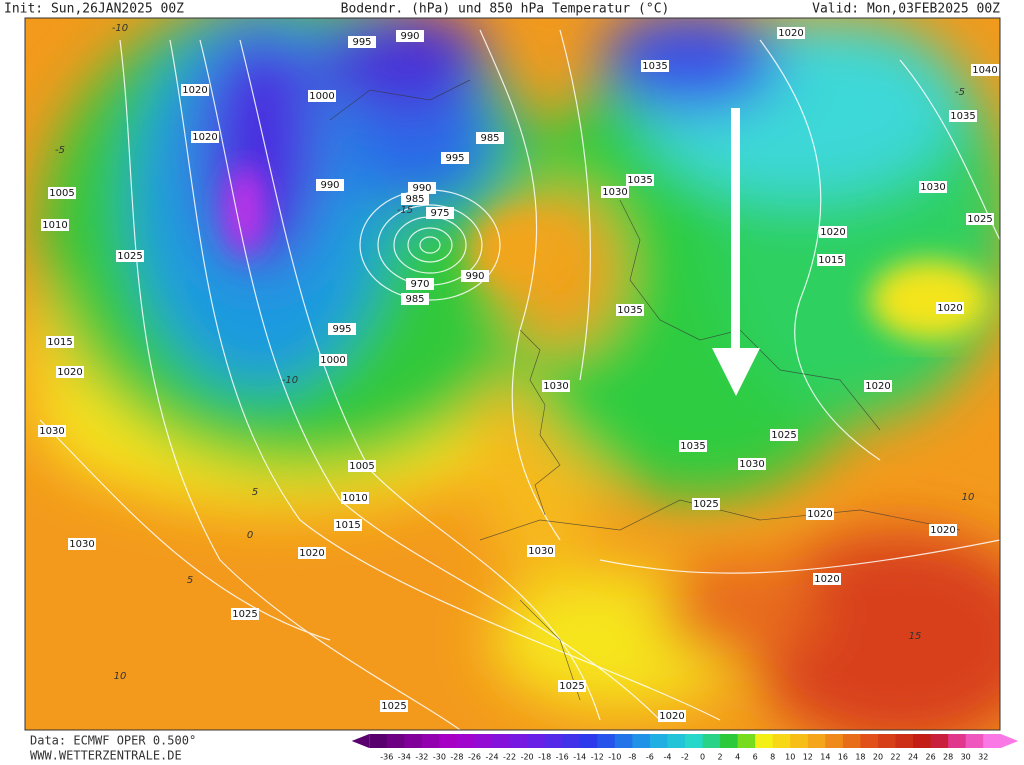 This screenshot has height=765, width=1024. What do you see at coordinates (755, 757) in the screenshot?
I see `colorbar-label: 6` at bounding box center [755, 757].